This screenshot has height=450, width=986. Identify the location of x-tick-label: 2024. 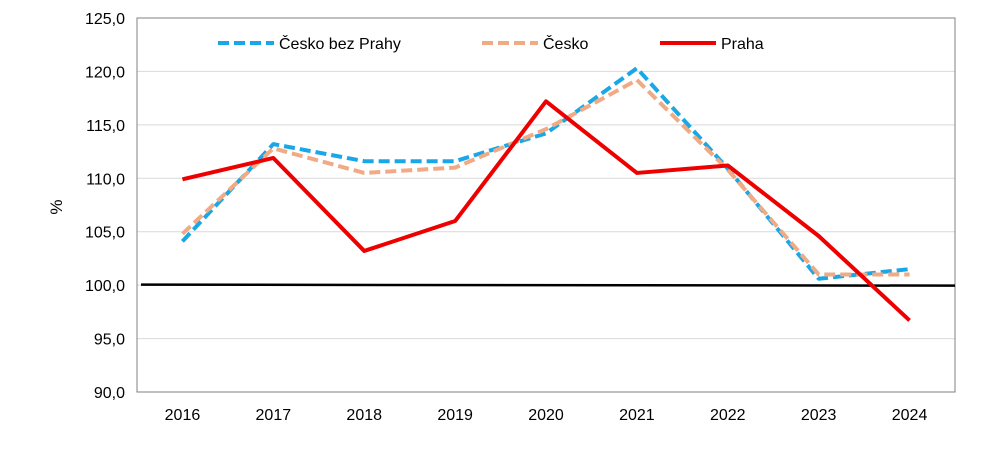
(910, 415).